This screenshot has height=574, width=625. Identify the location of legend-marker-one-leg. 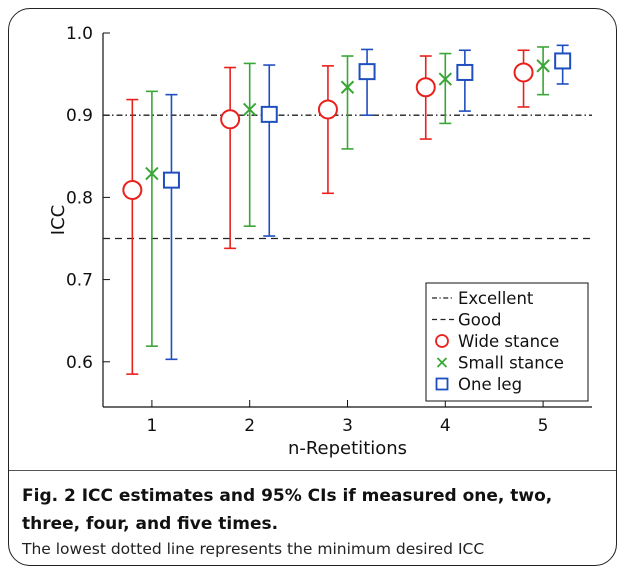
(442, 384).